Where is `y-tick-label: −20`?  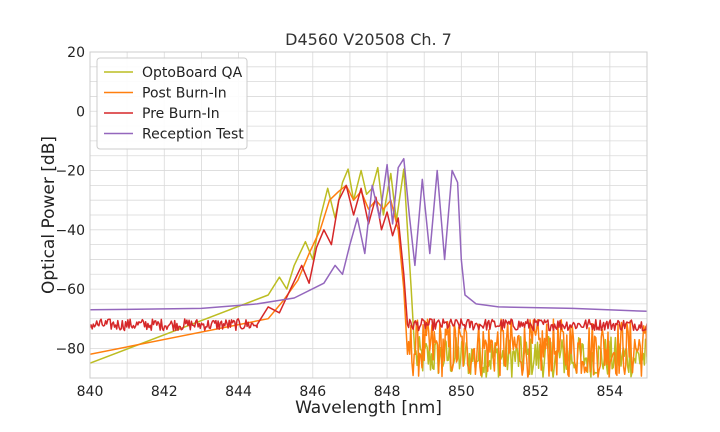 y-tick-label: −20 is located at coordinates (70, 172).